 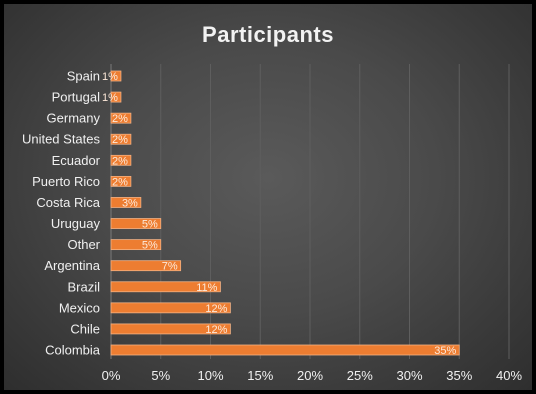 What do you see at coordinates (66, 181) in the screenshot?
I see `category-label: Puerto Rico` at bounding box center [66, 181].